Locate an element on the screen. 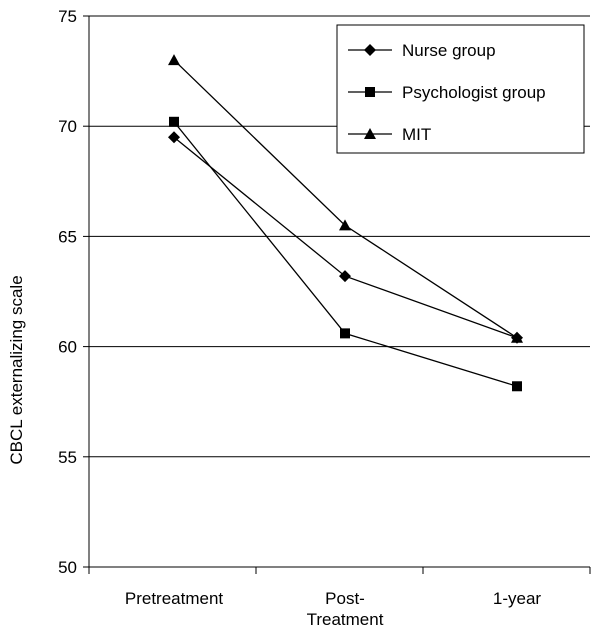  y-tick-label-55: 55 is located at coordinates (67, 457).